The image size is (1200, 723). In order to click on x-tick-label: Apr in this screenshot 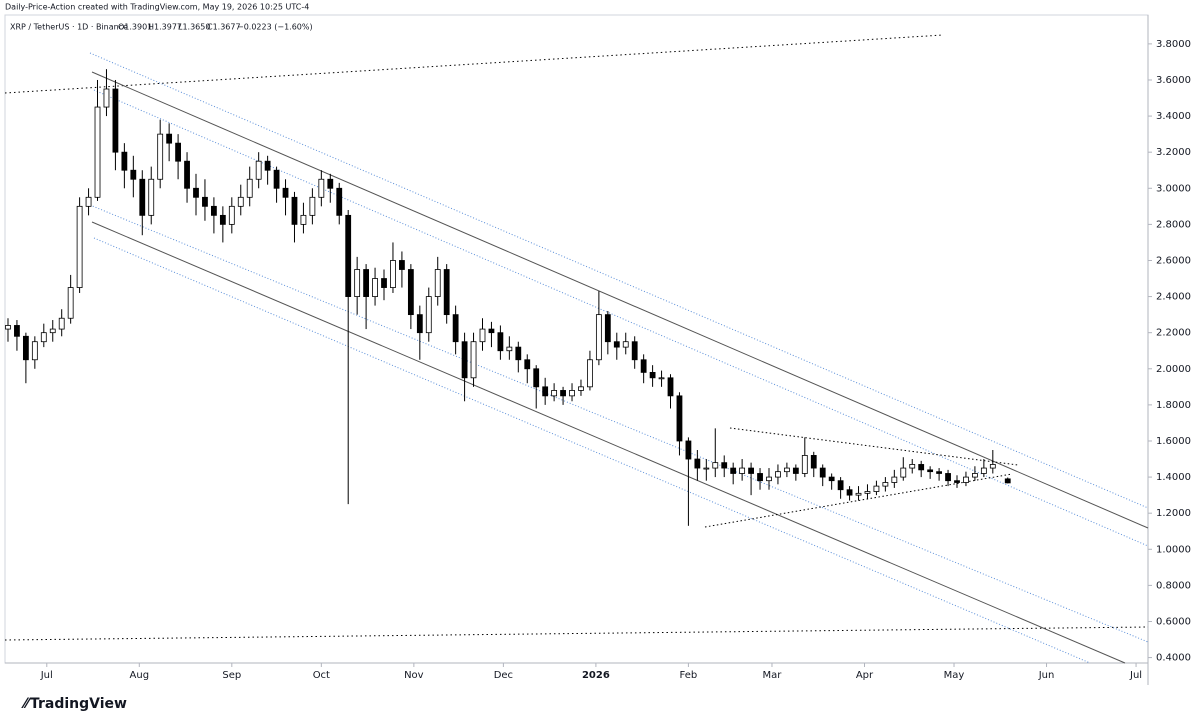, I will do `click(865, 675)`.